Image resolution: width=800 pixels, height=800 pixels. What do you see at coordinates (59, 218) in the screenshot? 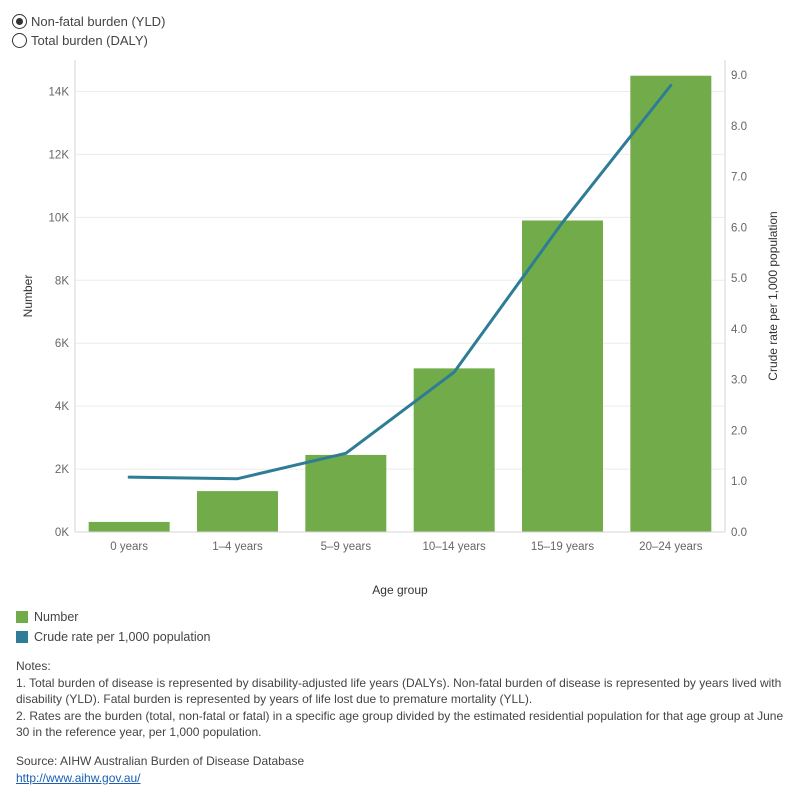
I see `y-tick-label: 10K` at bounding box center [59, 218].